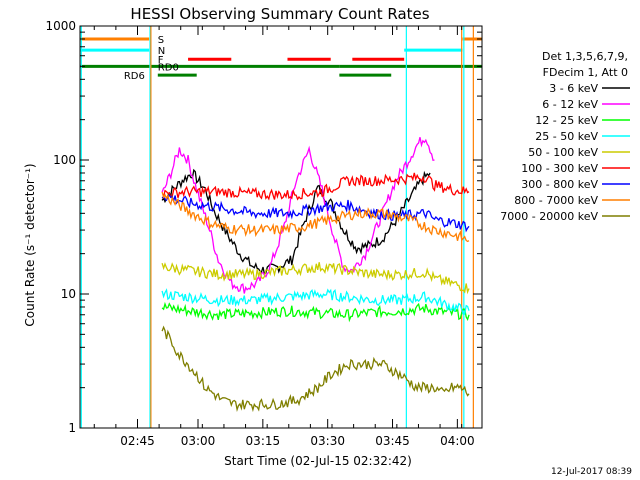 The width and height of the screenshot is (640, 480). What do you see at coordinates (457, 441) in the screenshot?
I see `x-tick-label: 04:00` at bounding box center [457, 441].